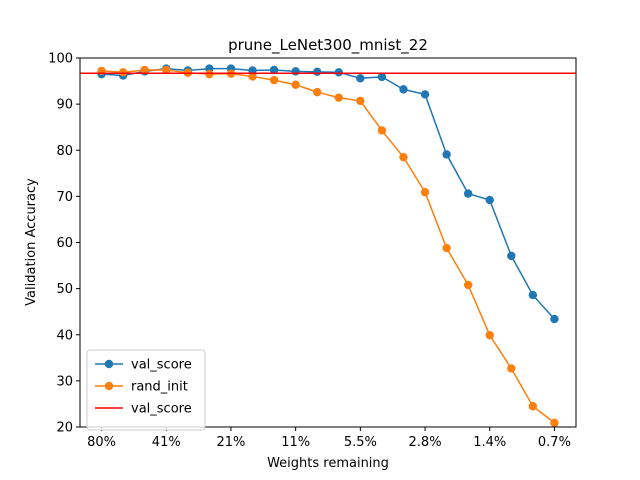 The image size is (640, 480). What do you see at coordinates (64, 197) in the screenshot?
I see `y-tick-label: 70` at bounding box center [64, 197].